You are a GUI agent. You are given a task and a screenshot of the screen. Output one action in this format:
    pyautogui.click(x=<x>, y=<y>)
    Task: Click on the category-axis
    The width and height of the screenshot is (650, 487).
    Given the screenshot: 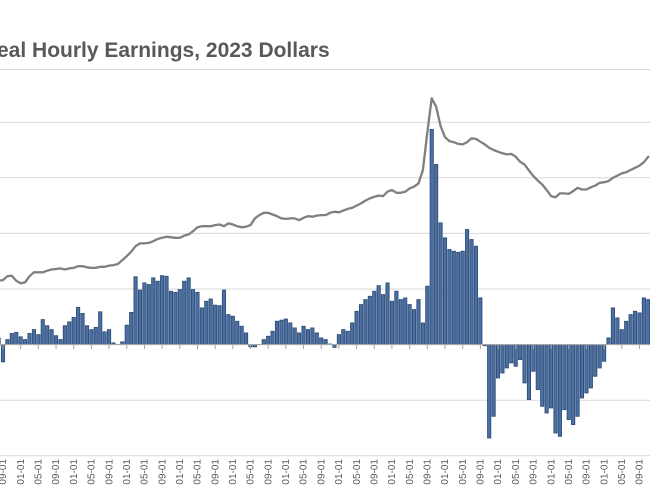 What is the action you would take?
    pyautogui.click(x=325, y=347)
    